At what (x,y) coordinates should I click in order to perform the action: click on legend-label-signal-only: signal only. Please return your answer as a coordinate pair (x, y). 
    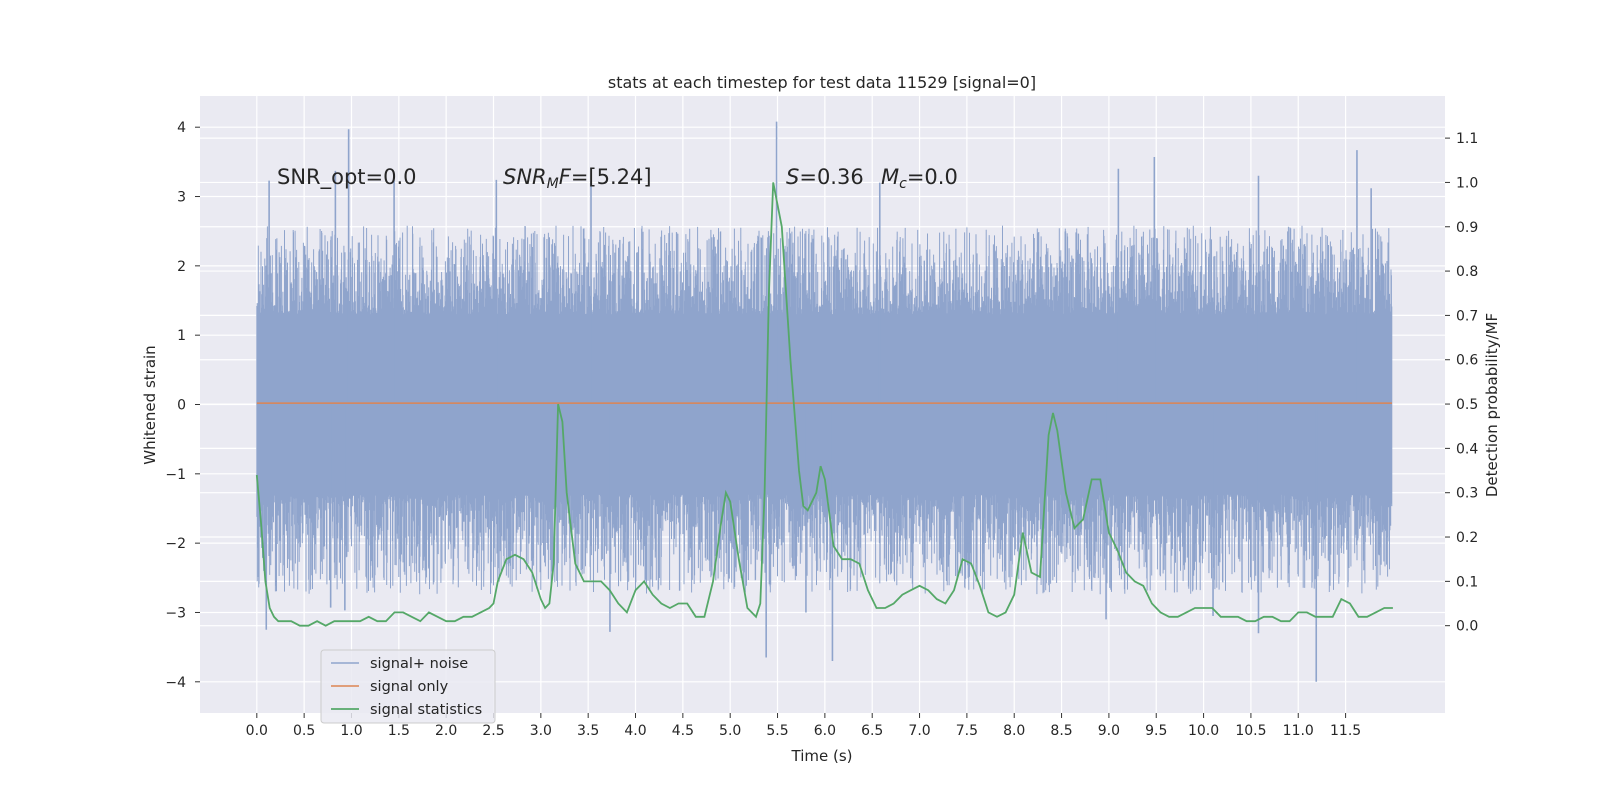
    Looking at the image, I should click on (409, 687).